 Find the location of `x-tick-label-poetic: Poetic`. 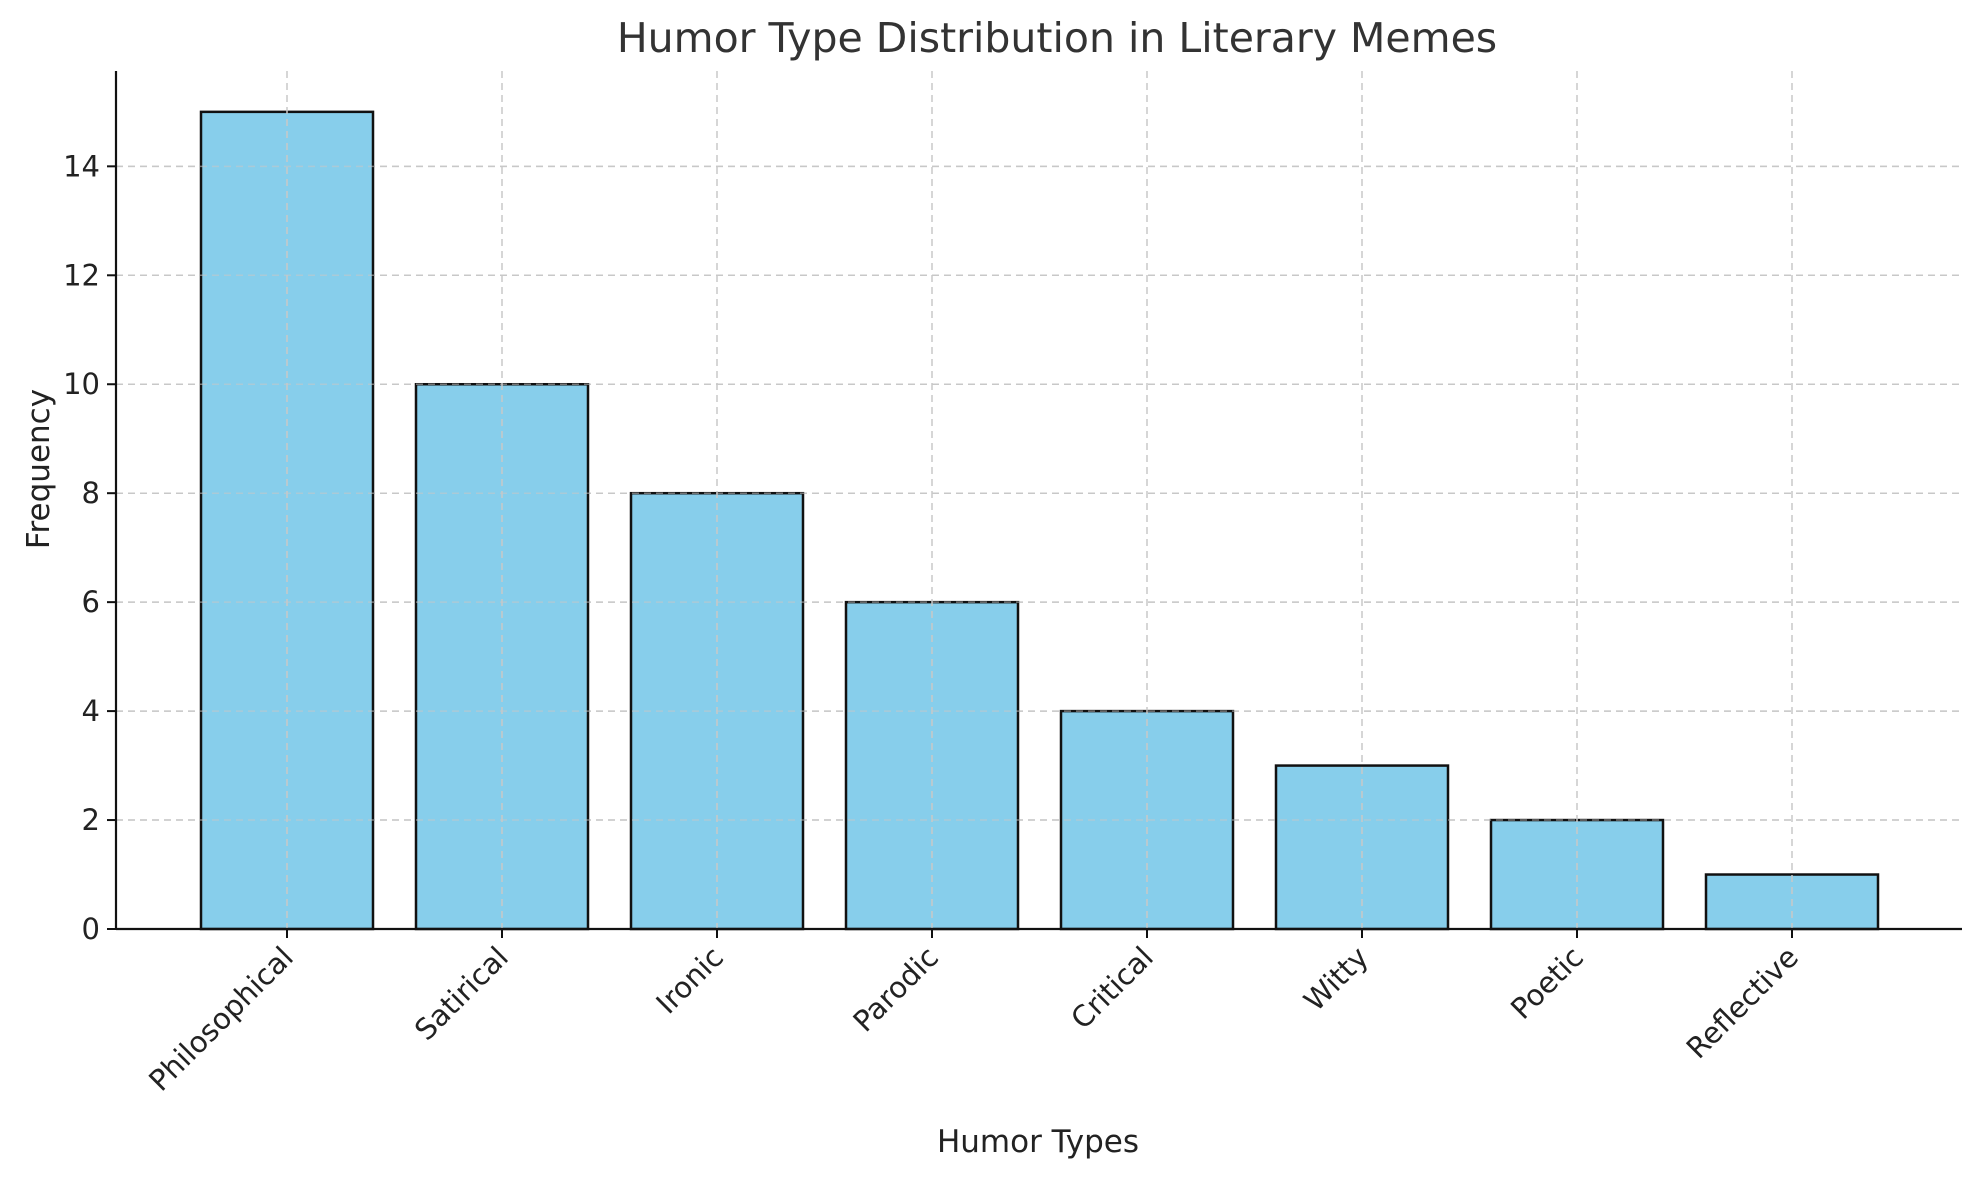

x-tick-label-poetic: Poetic is located at coordinates (1547, 983).